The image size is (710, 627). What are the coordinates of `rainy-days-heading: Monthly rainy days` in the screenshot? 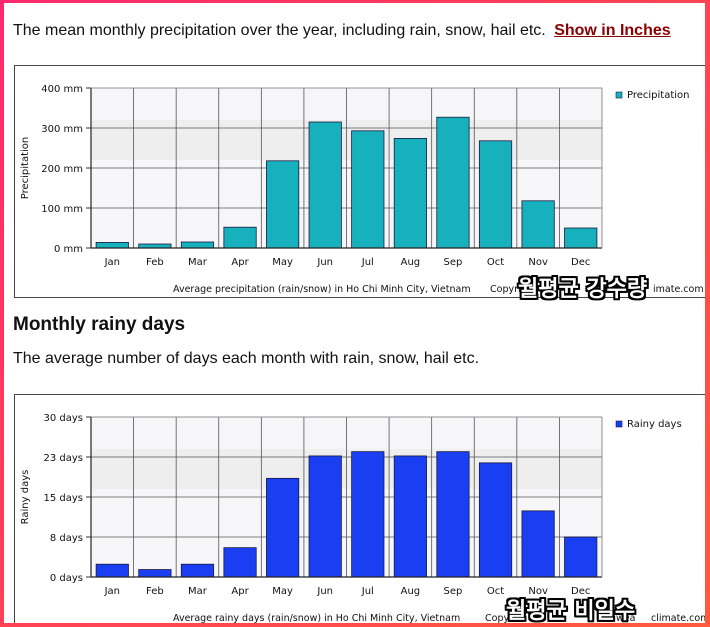 It's located at (99, 324).